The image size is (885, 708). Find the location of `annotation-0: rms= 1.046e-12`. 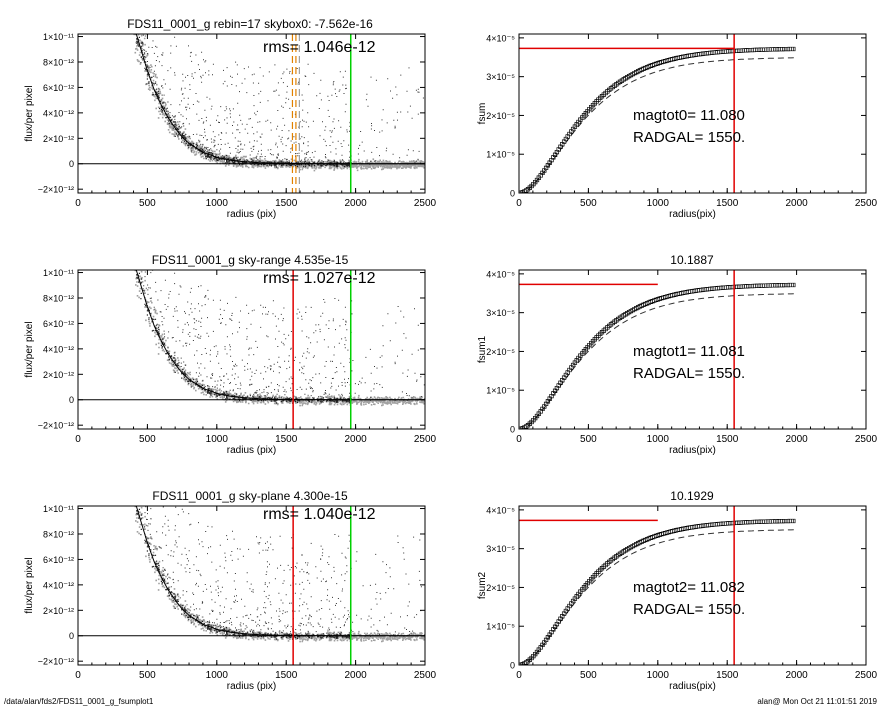

annotation-0: rms= 1.046e-12 is located at coordinates (319, 47).